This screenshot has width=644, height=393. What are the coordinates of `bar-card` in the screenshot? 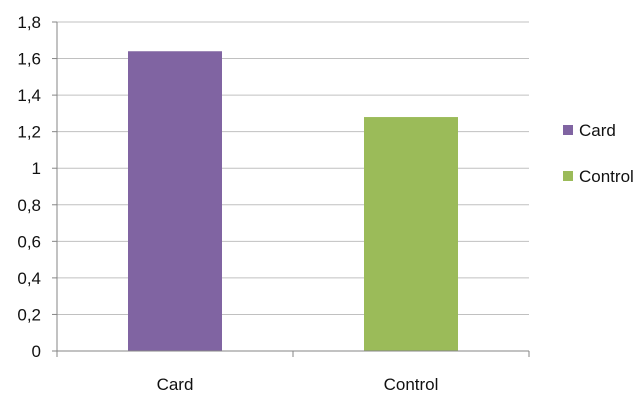 It's located at (175, 201).